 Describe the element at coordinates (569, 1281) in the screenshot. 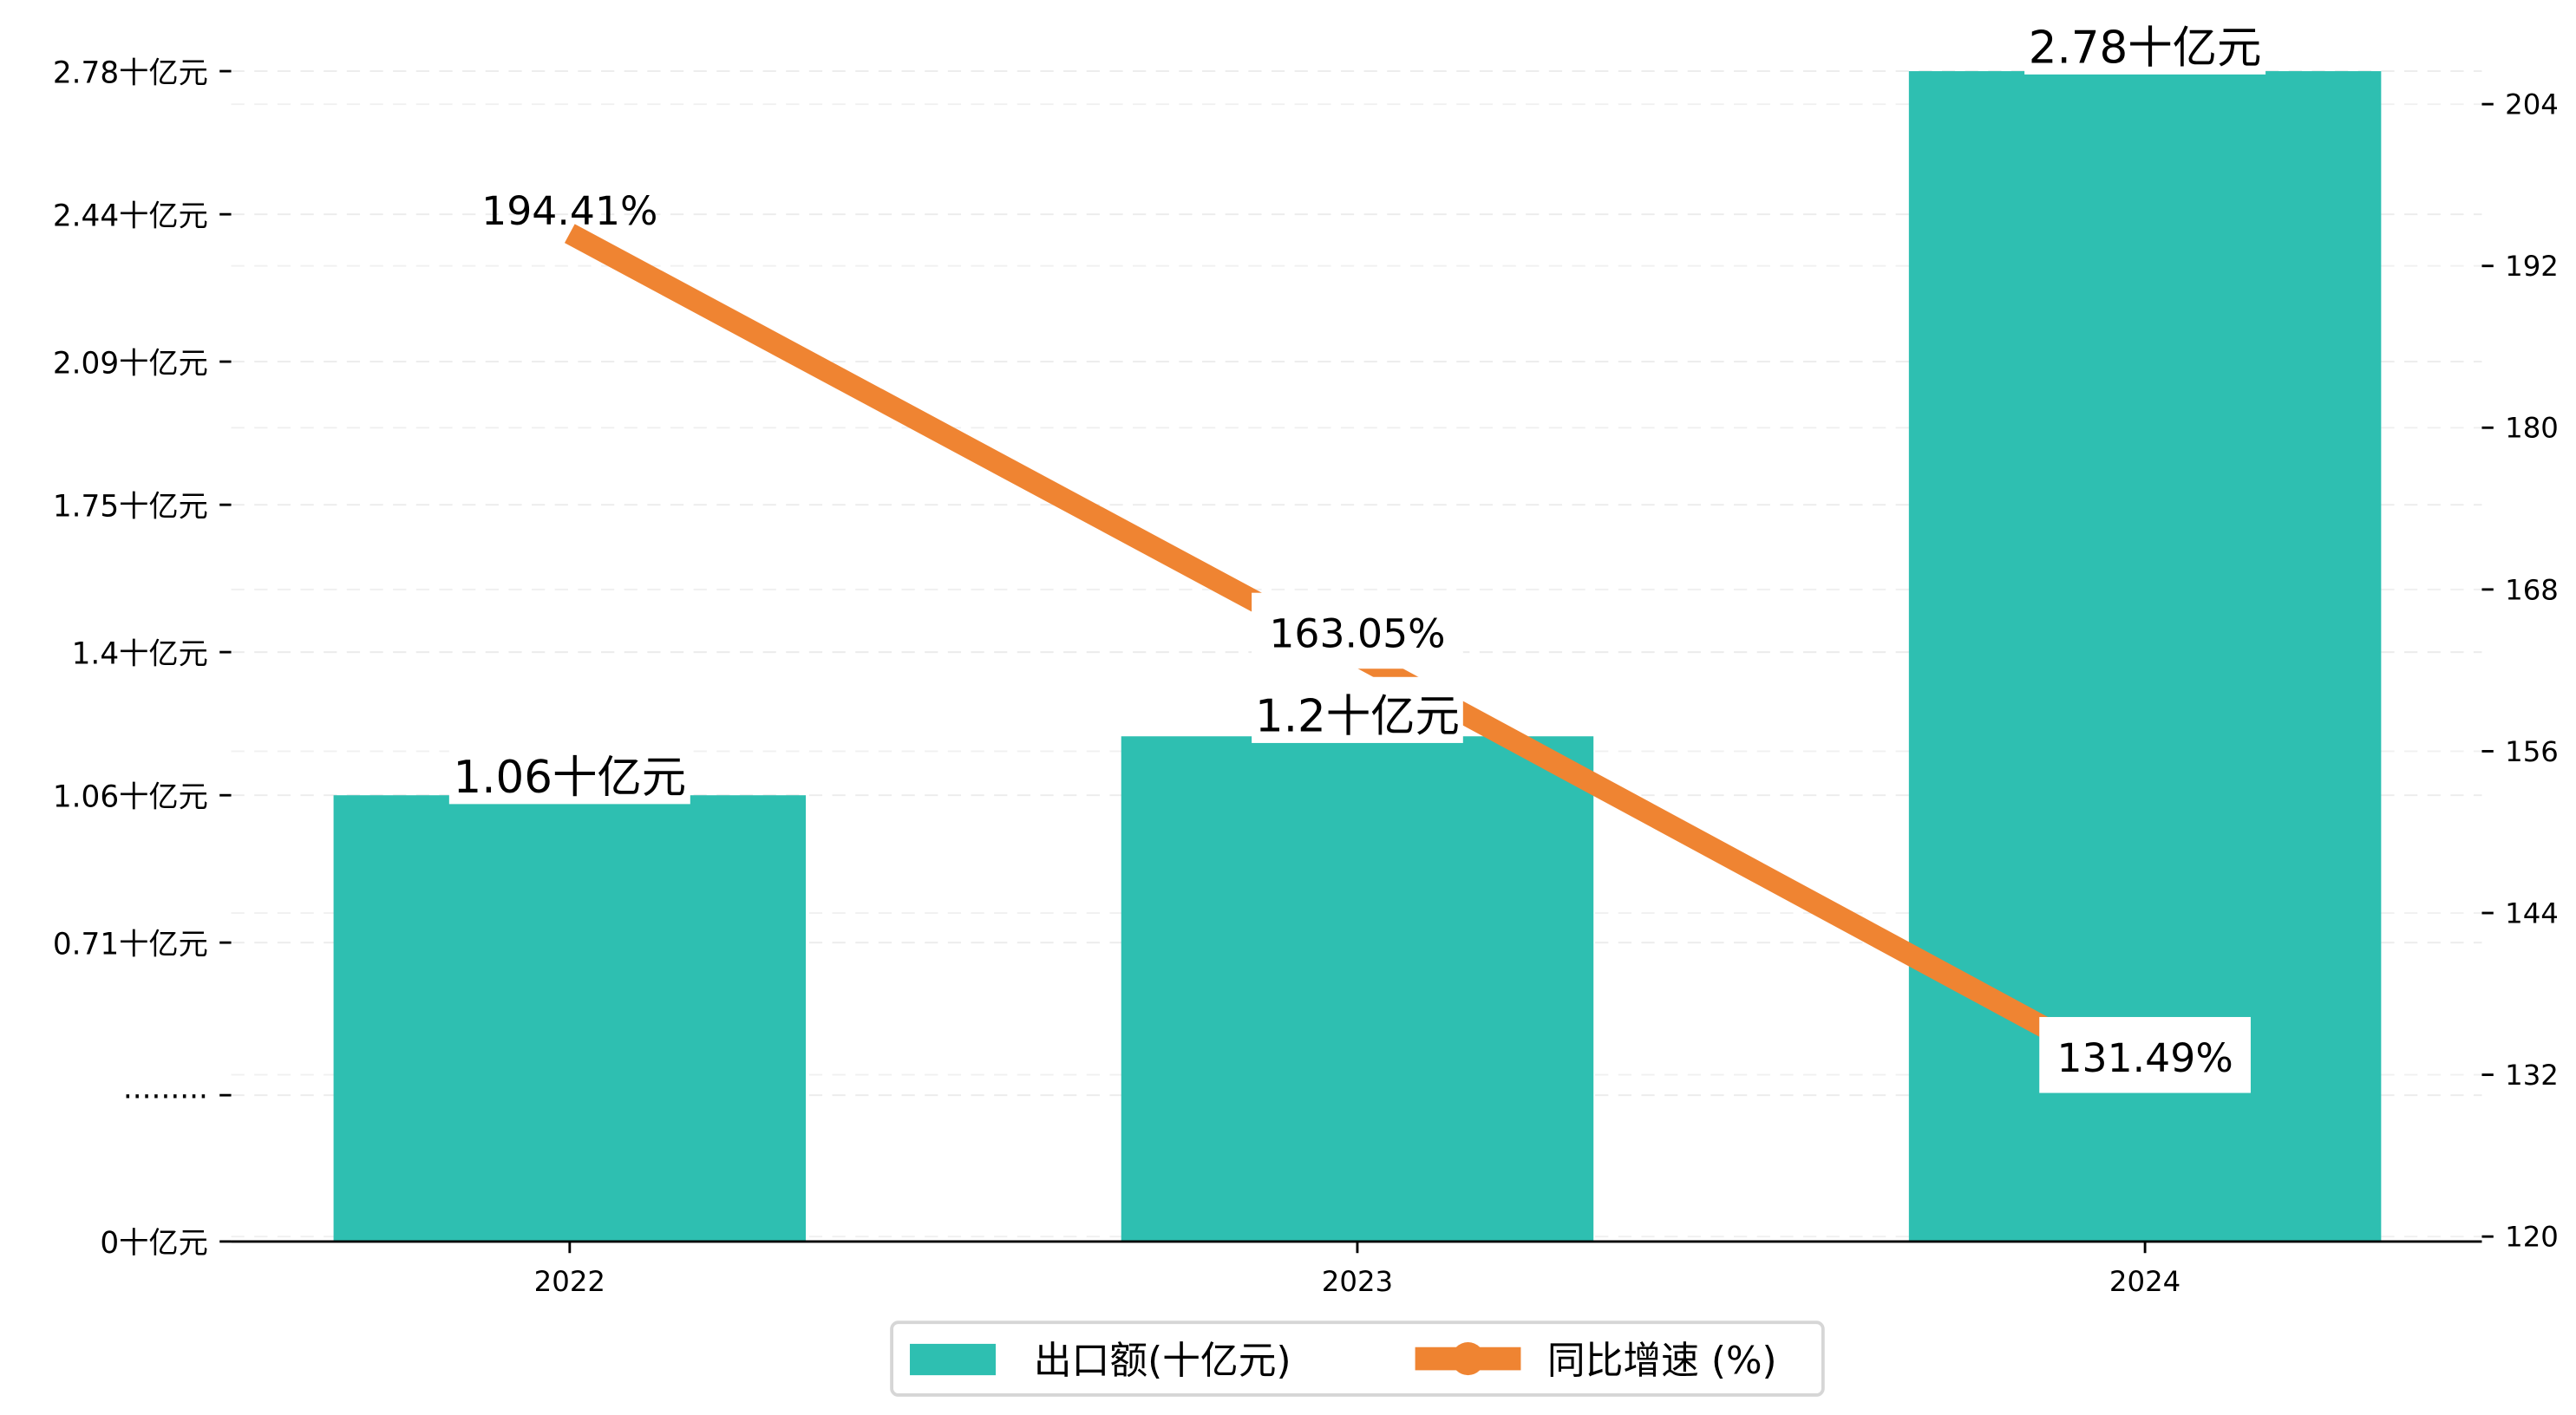

I see `x-tick-label: 2022` at that location.